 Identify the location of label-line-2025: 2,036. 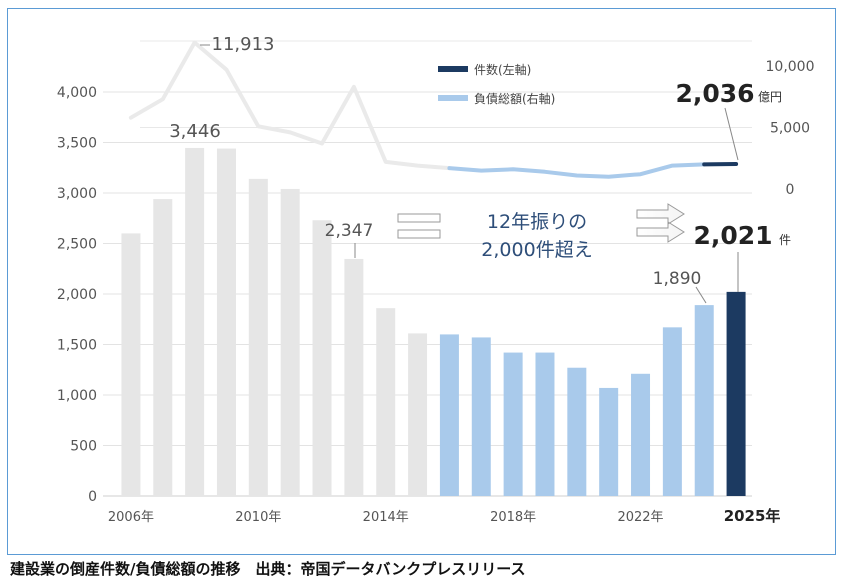
(714, 93).